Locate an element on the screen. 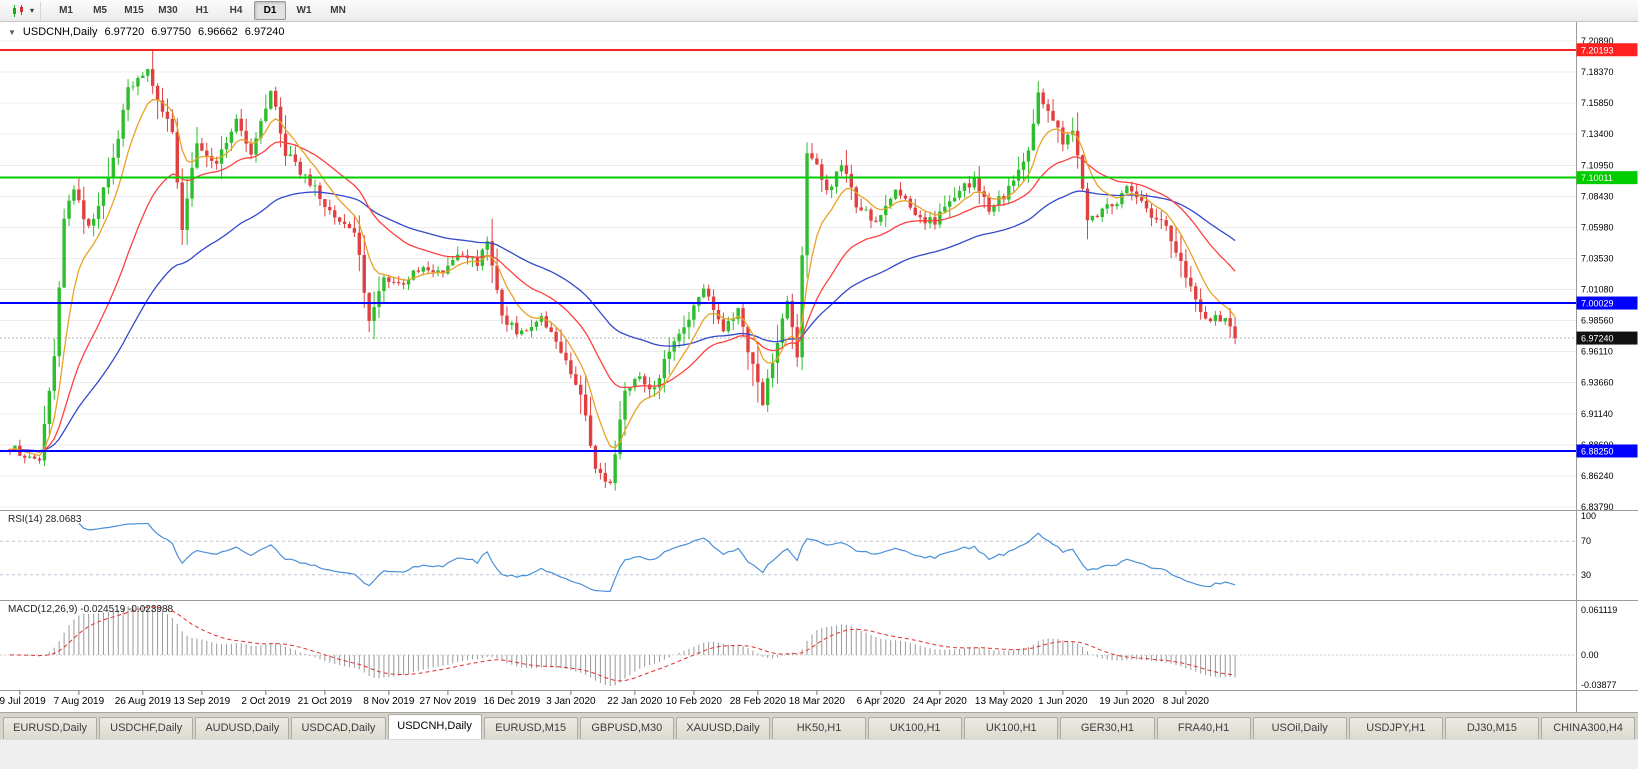 Image resolution: width=1638 pixels, height=769 pixels. chart-tab-gbpusd-m30: GBPUSD,M30 is located at coordinates (626, 728).